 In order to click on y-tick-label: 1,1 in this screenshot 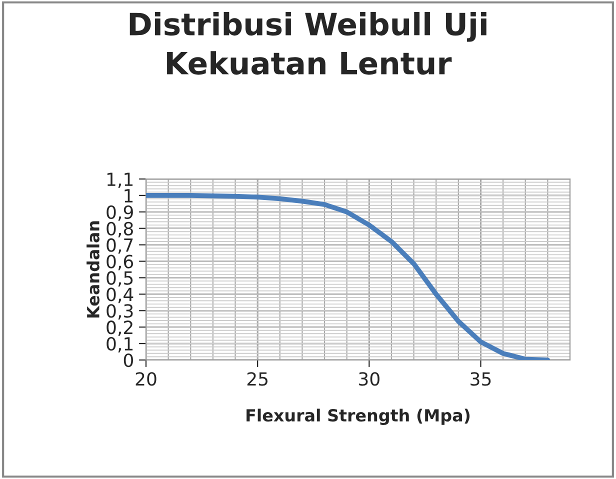, I will do `click(120, 180)`.